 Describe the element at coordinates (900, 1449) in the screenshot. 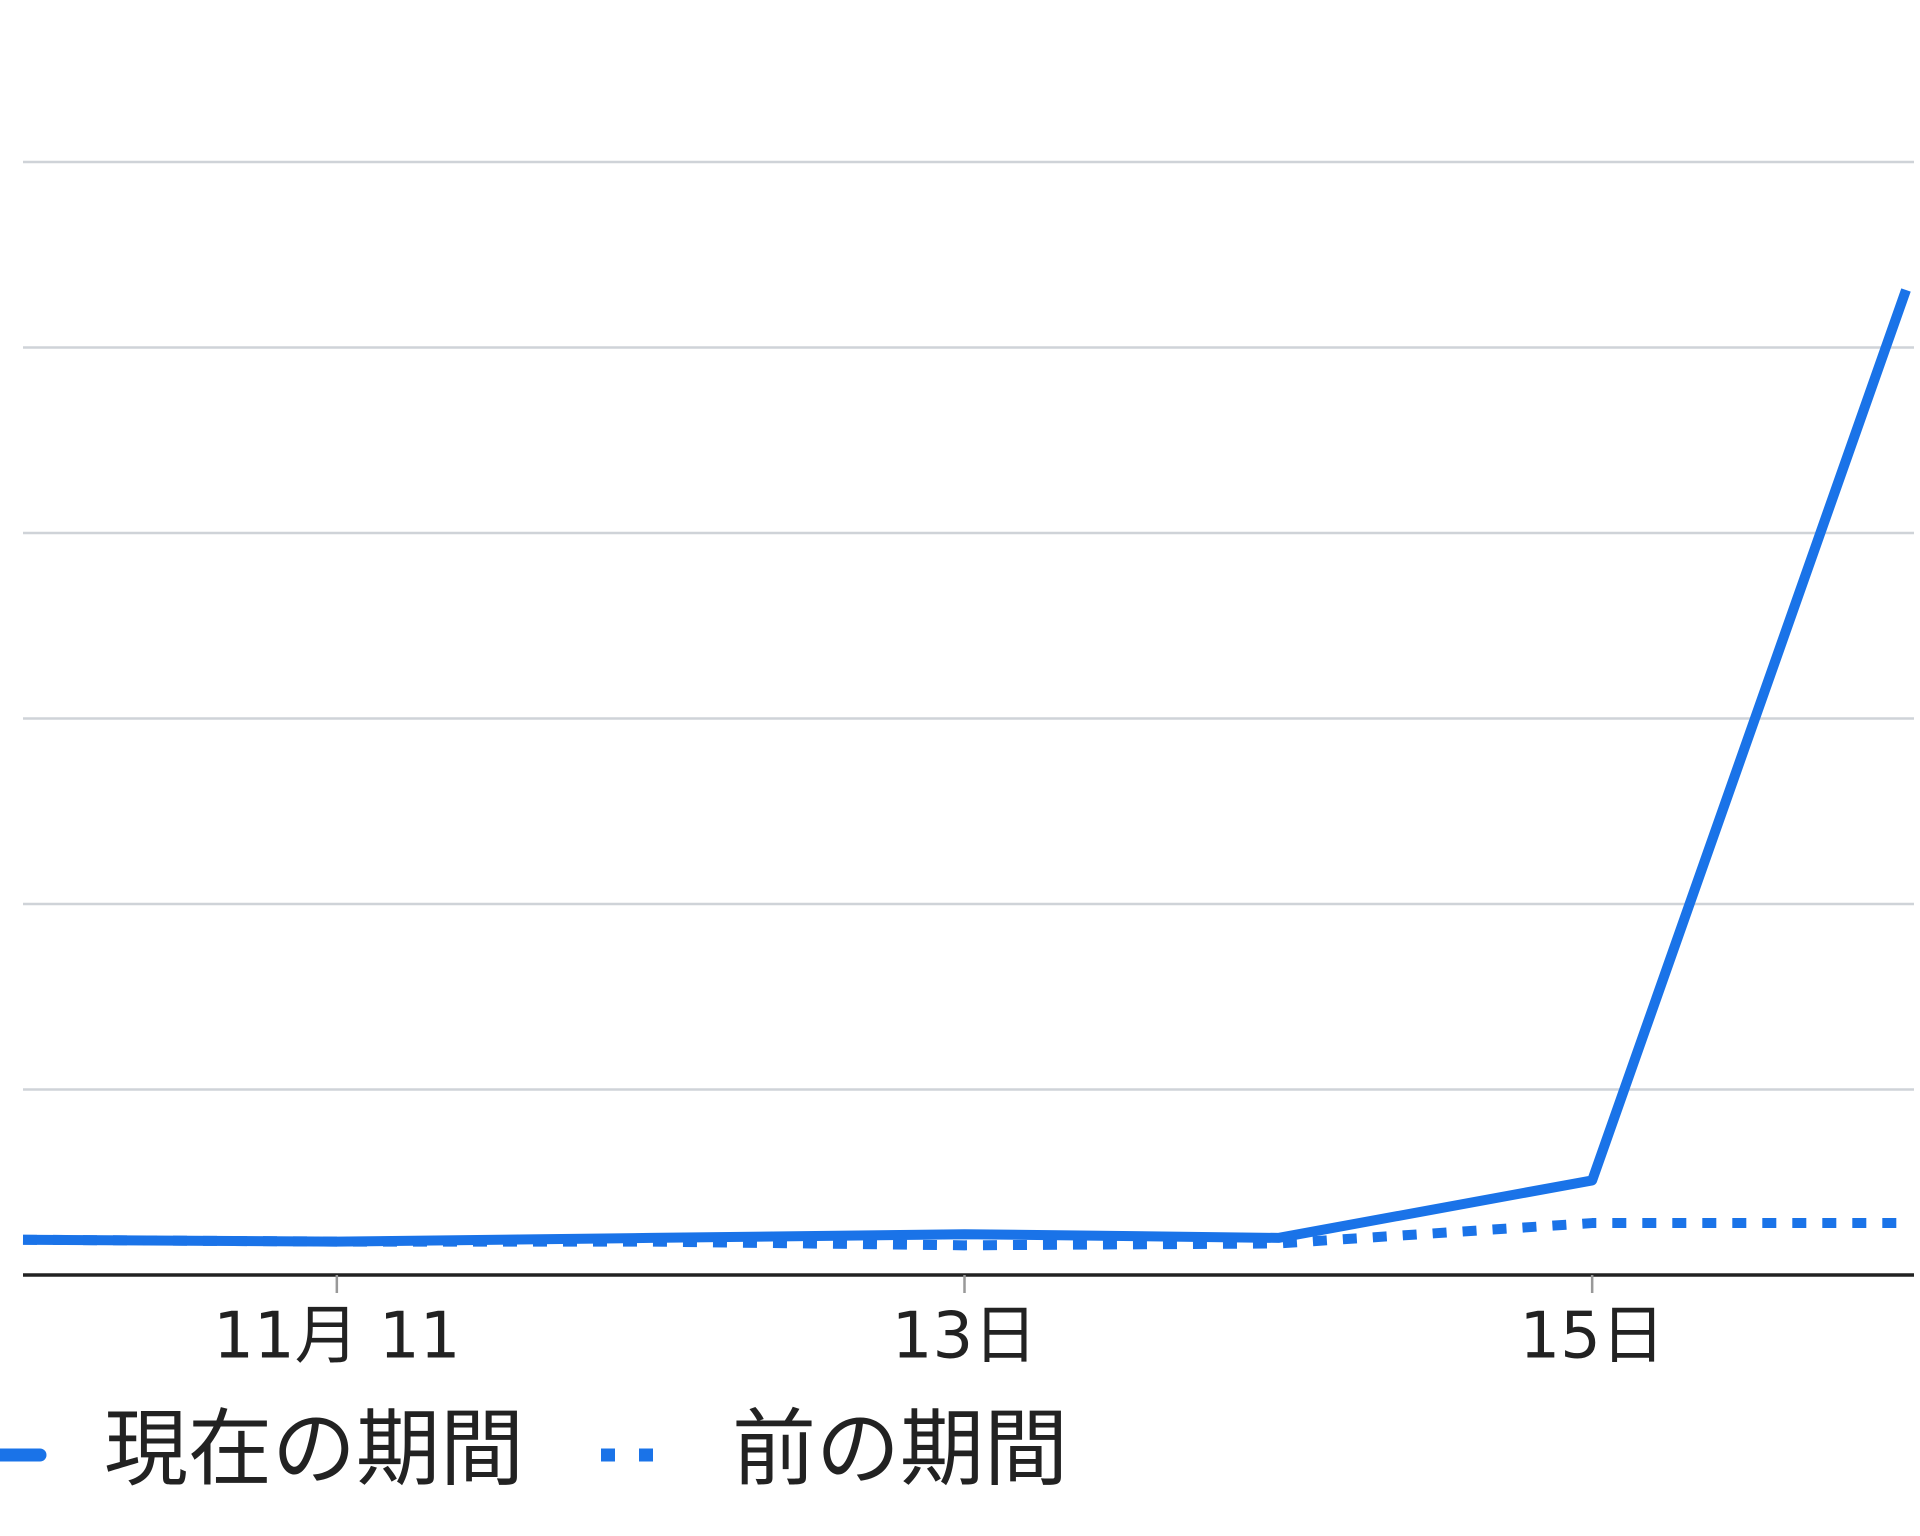

I see `legend-label: 前の期間` at that location.